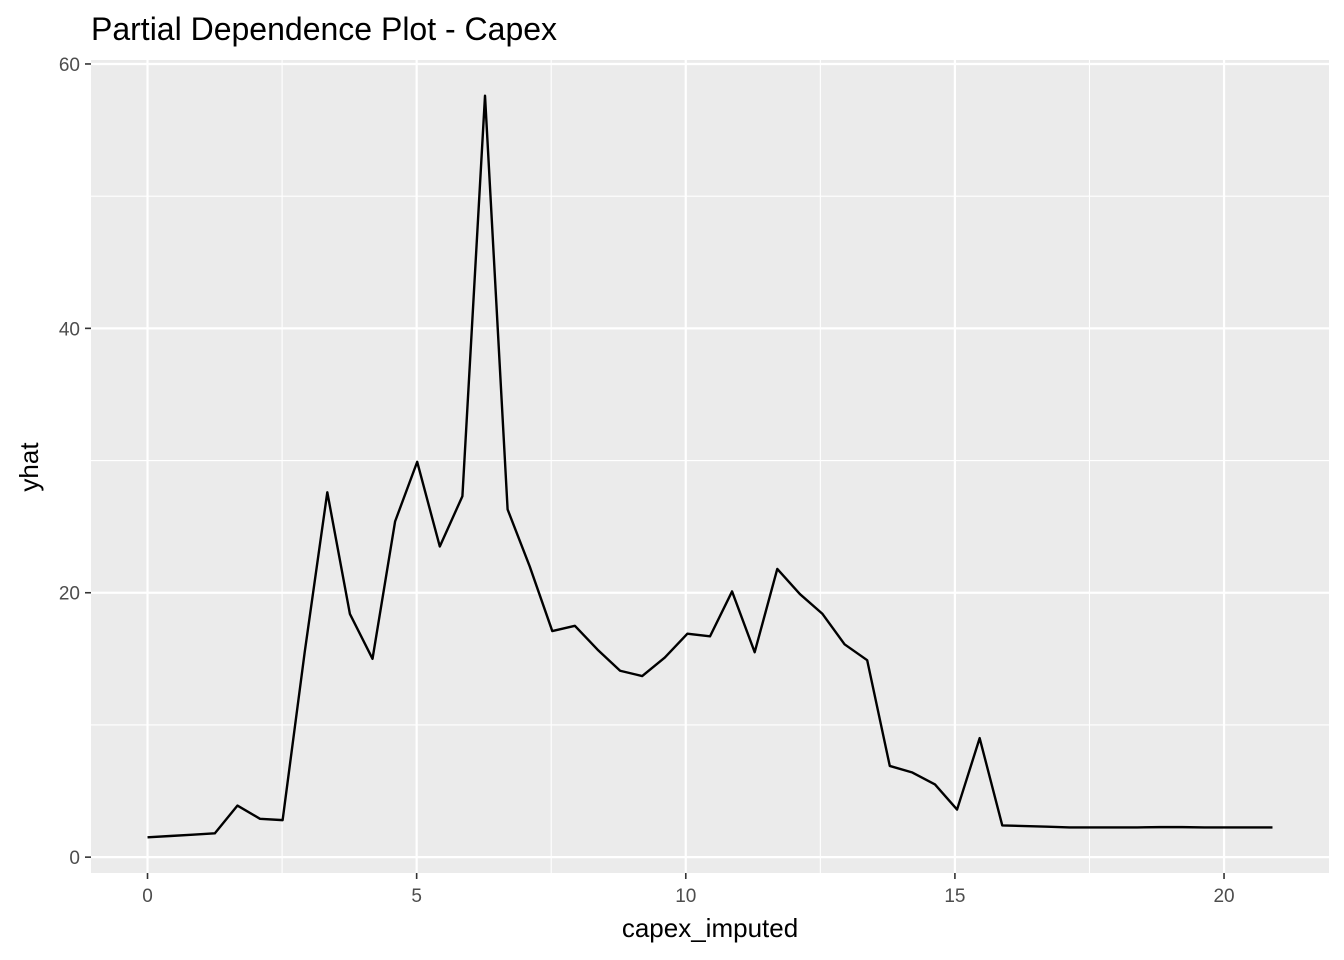 Image resolution: width=1344 pixels, height=960 pixels. I want to click on y-tick-label: 40, so click(69, 329).